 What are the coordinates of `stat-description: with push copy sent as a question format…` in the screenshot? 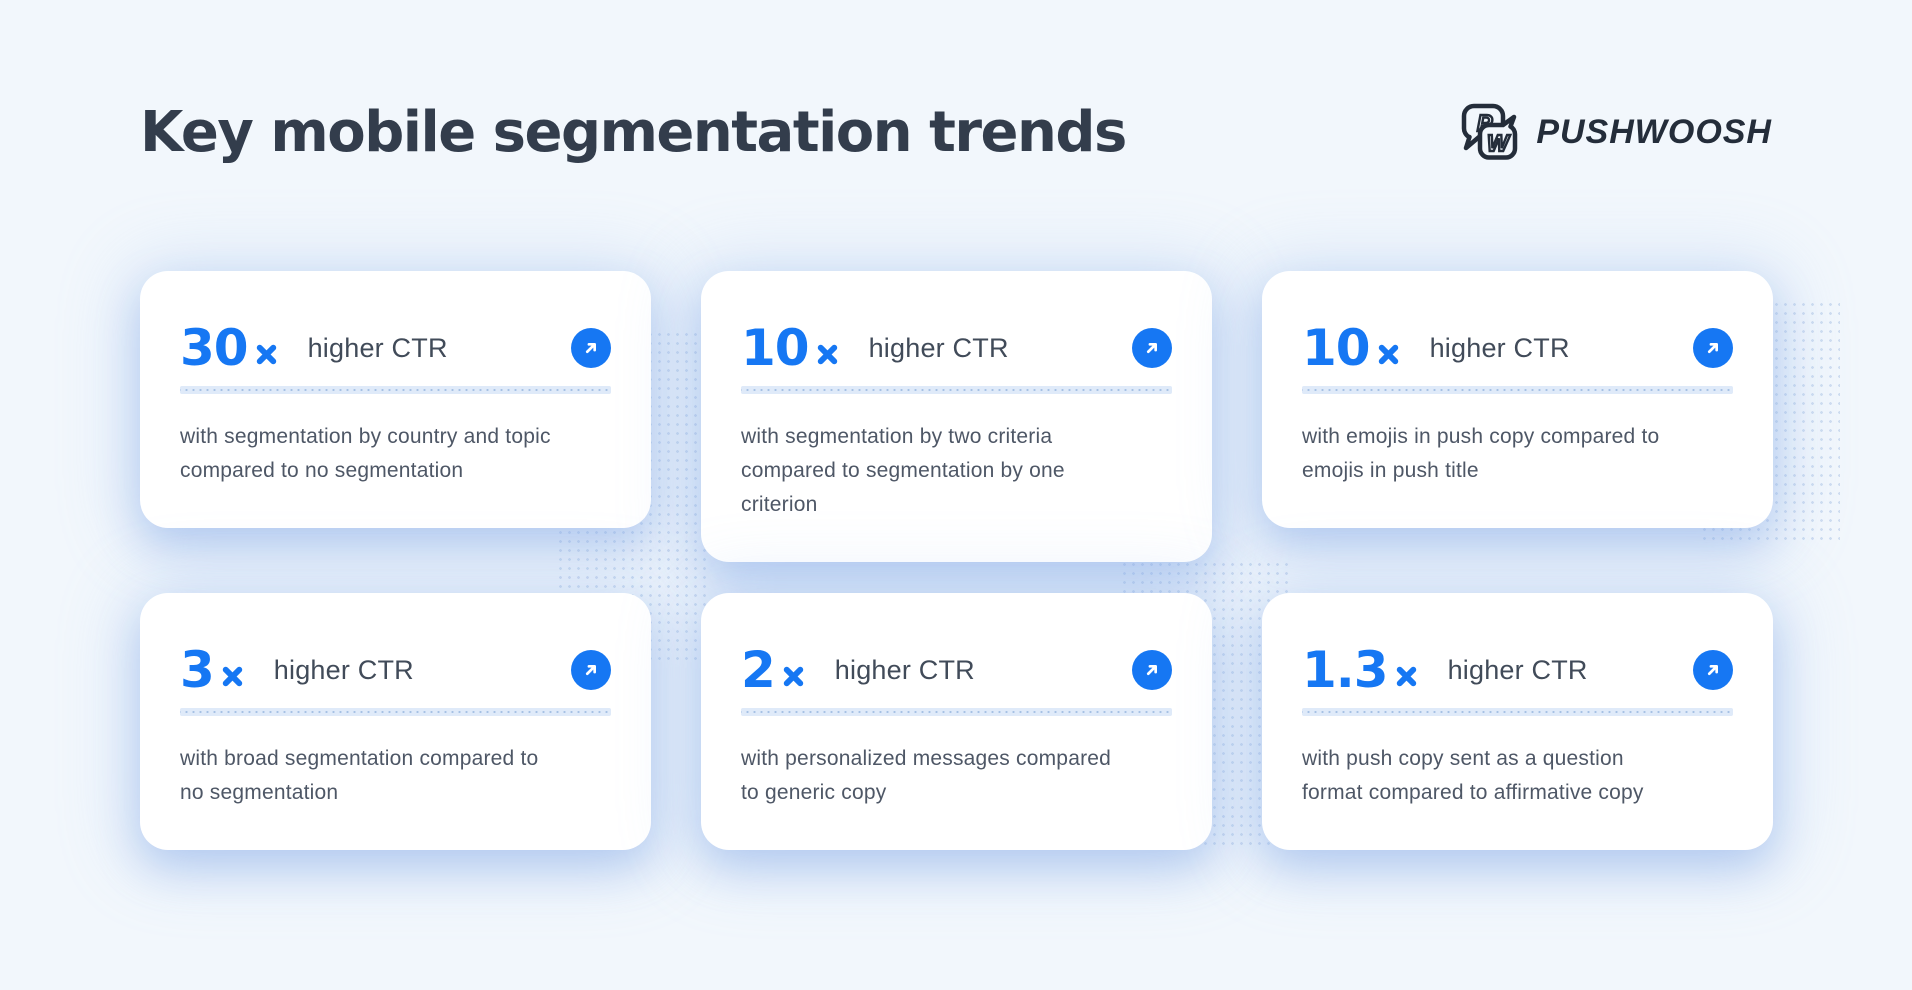 It's located at (1473, 775).